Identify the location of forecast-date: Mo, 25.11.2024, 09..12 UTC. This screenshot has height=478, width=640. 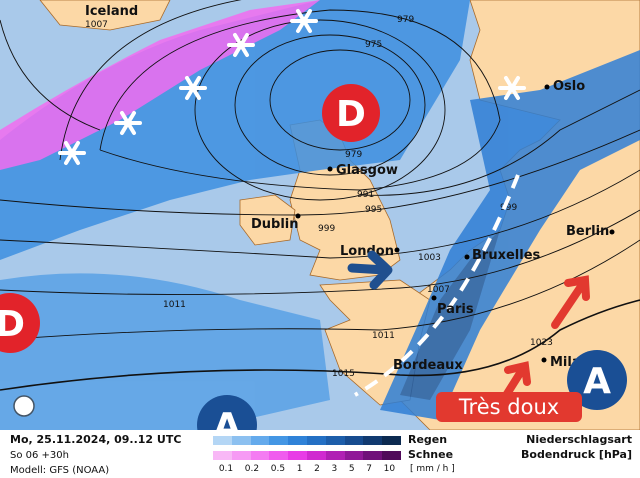
(96, 439).